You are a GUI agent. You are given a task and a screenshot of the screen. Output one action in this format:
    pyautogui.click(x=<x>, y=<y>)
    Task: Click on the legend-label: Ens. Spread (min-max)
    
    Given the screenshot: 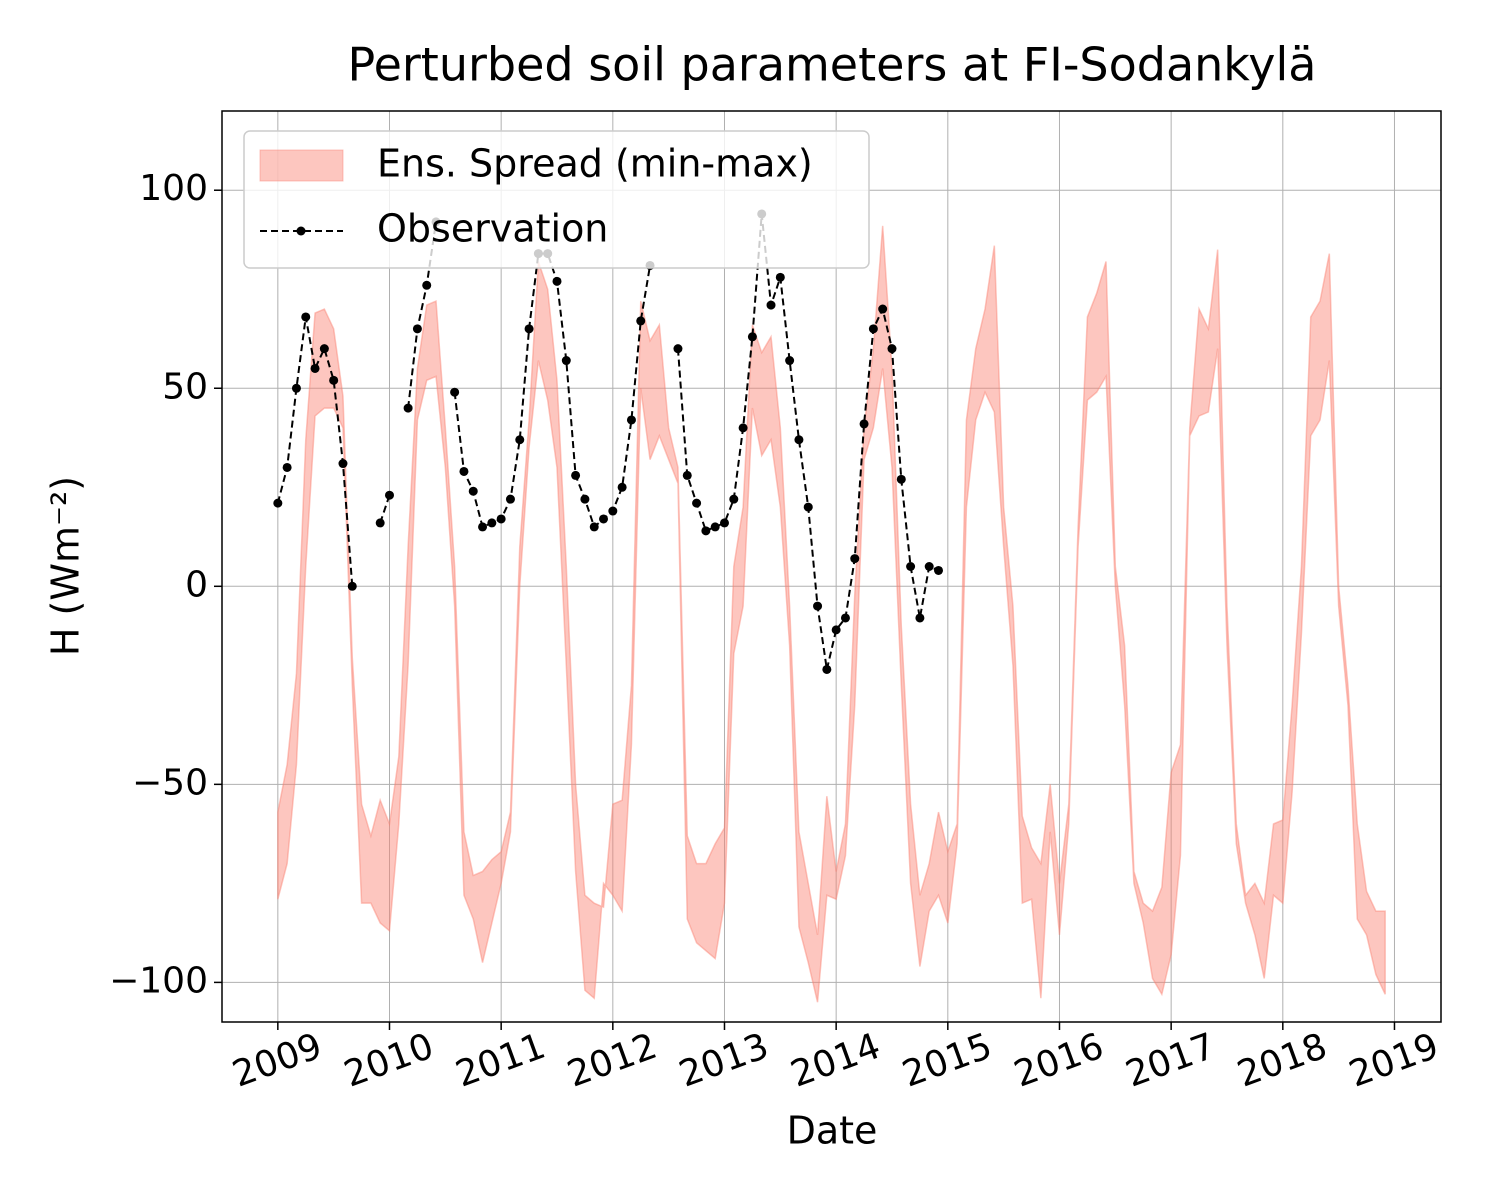 What is the action you would take?
    pyautogui.click(x=595, y=164)
    